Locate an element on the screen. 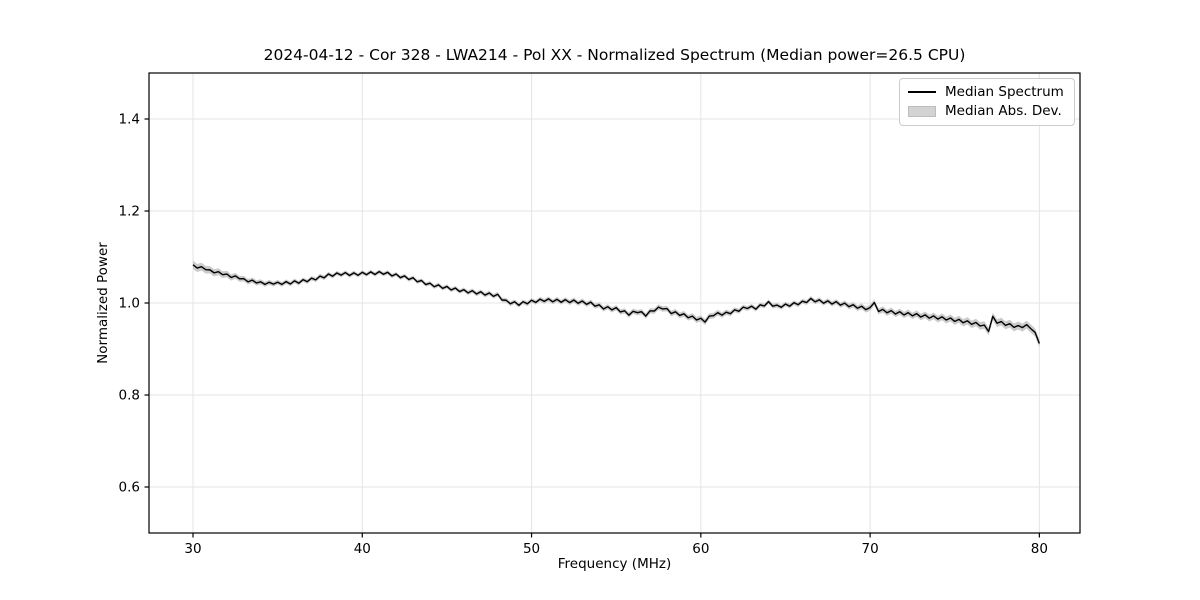 The width and height of the screenshot is (1200, 600). y-tick-label: 0.6 is located at coordinates (129, 488).